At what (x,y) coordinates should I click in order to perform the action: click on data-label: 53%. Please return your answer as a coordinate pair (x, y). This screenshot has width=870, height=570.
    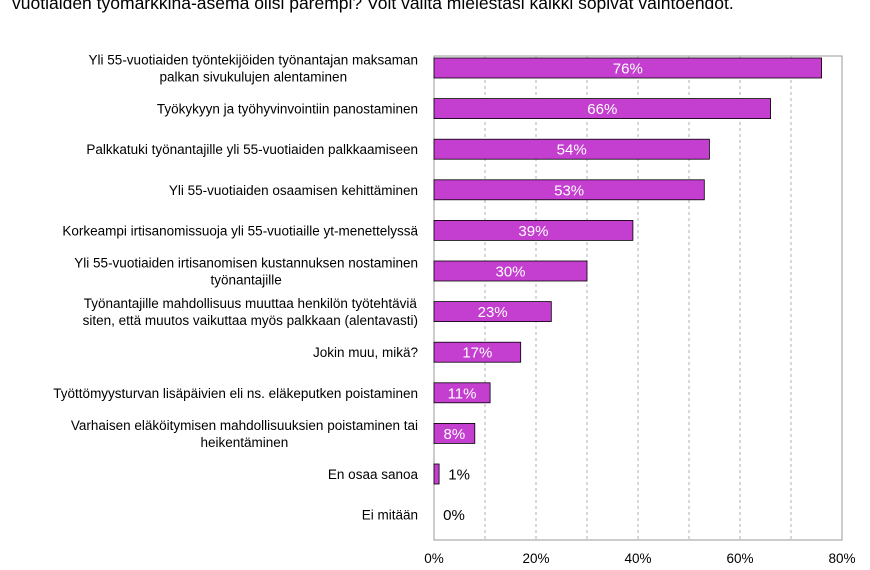
    Looking at the image, I should click on (569, 190).